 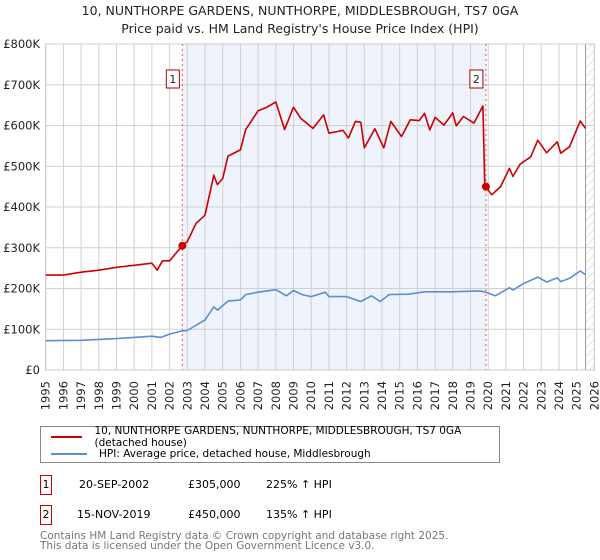 I want to click on transaction-price: £305,000, so click(x=214, y=484).